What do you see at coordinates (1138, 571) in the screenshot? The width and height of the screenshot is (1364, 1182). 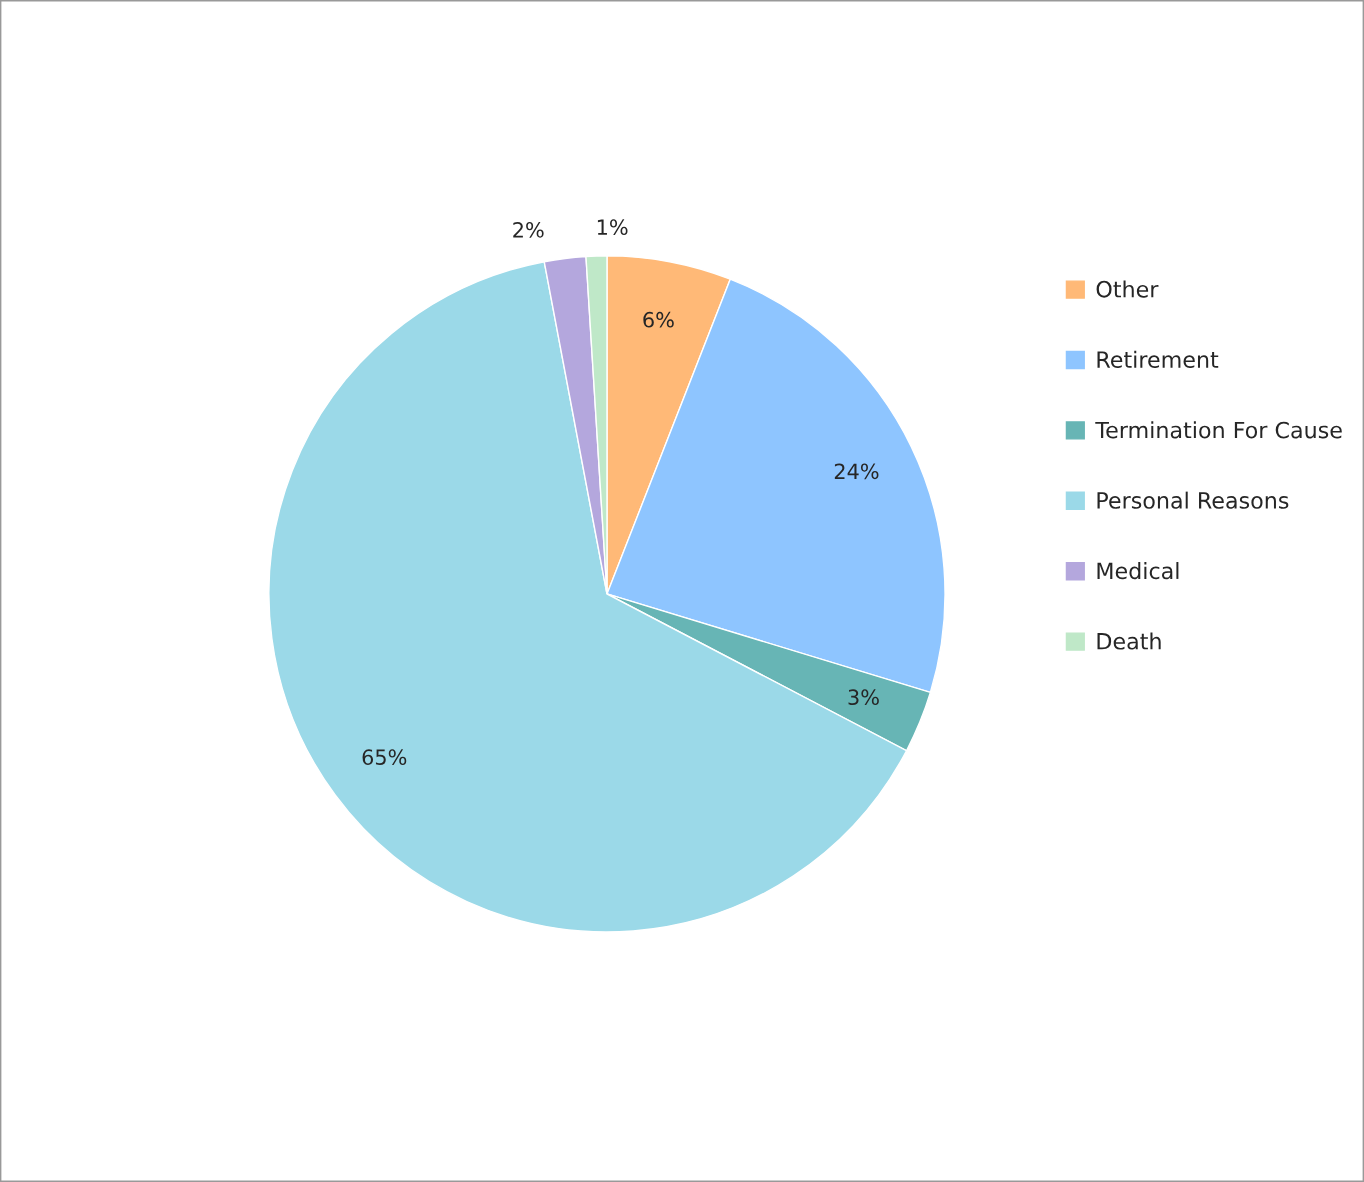 I see `legend-label: Medical` at bounding box center [1138, 571].